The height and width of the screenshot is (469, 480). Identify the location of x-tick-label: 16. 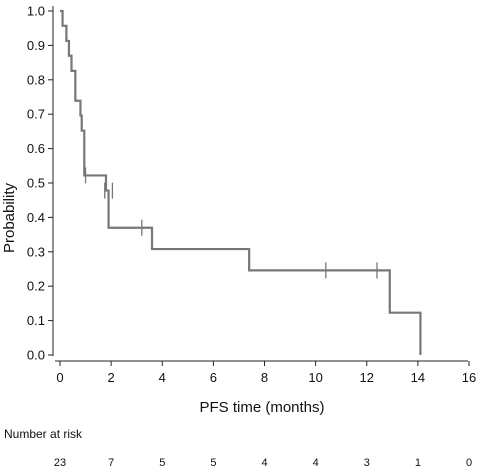
(469, 377).